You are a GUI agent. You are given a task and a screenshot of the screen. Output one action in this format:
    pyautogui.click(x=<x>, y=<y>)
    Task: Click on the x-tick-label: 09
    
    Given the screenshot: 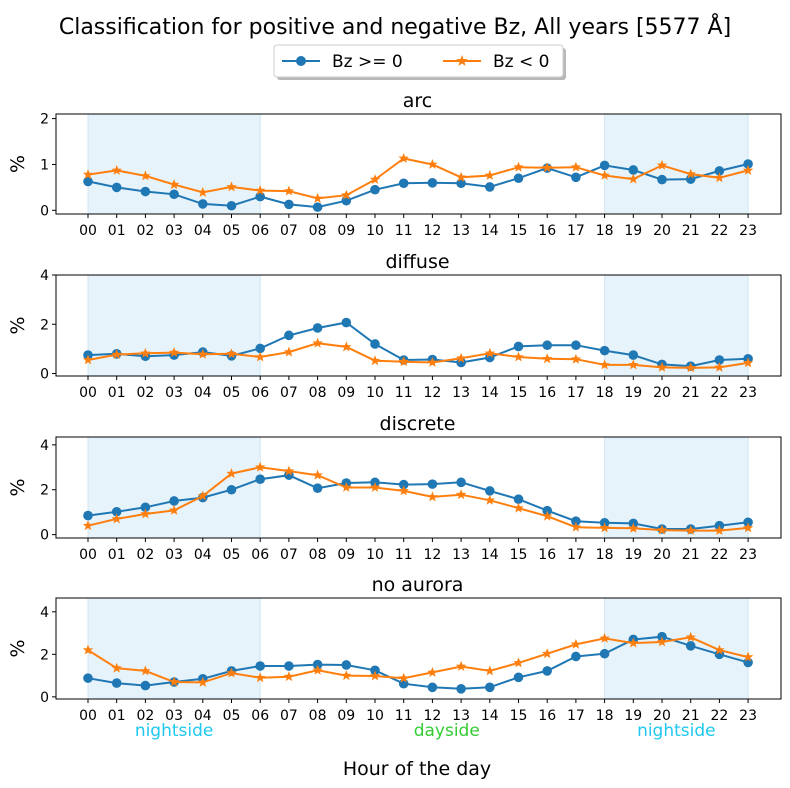 What is the action you would take?
    pyautogui.click(x=346, y=716)
    